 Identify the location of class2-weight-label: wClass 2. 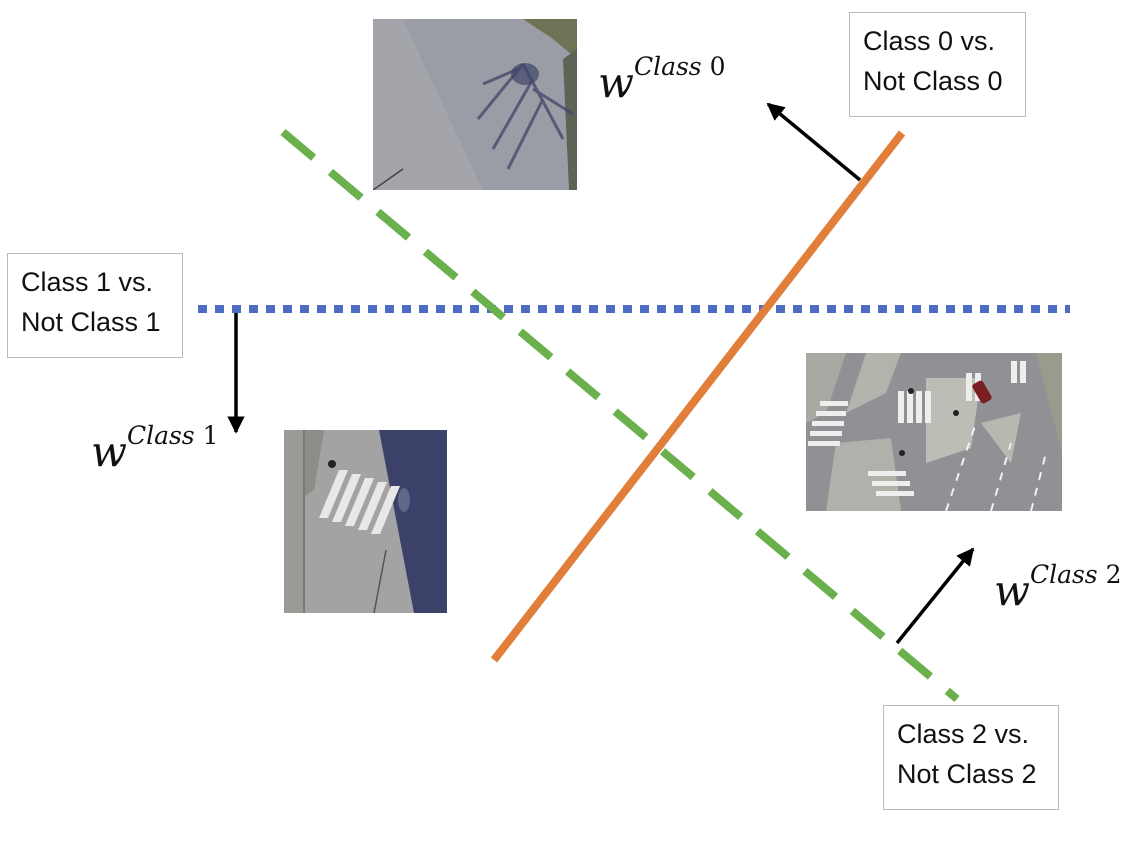
(1058, 587).